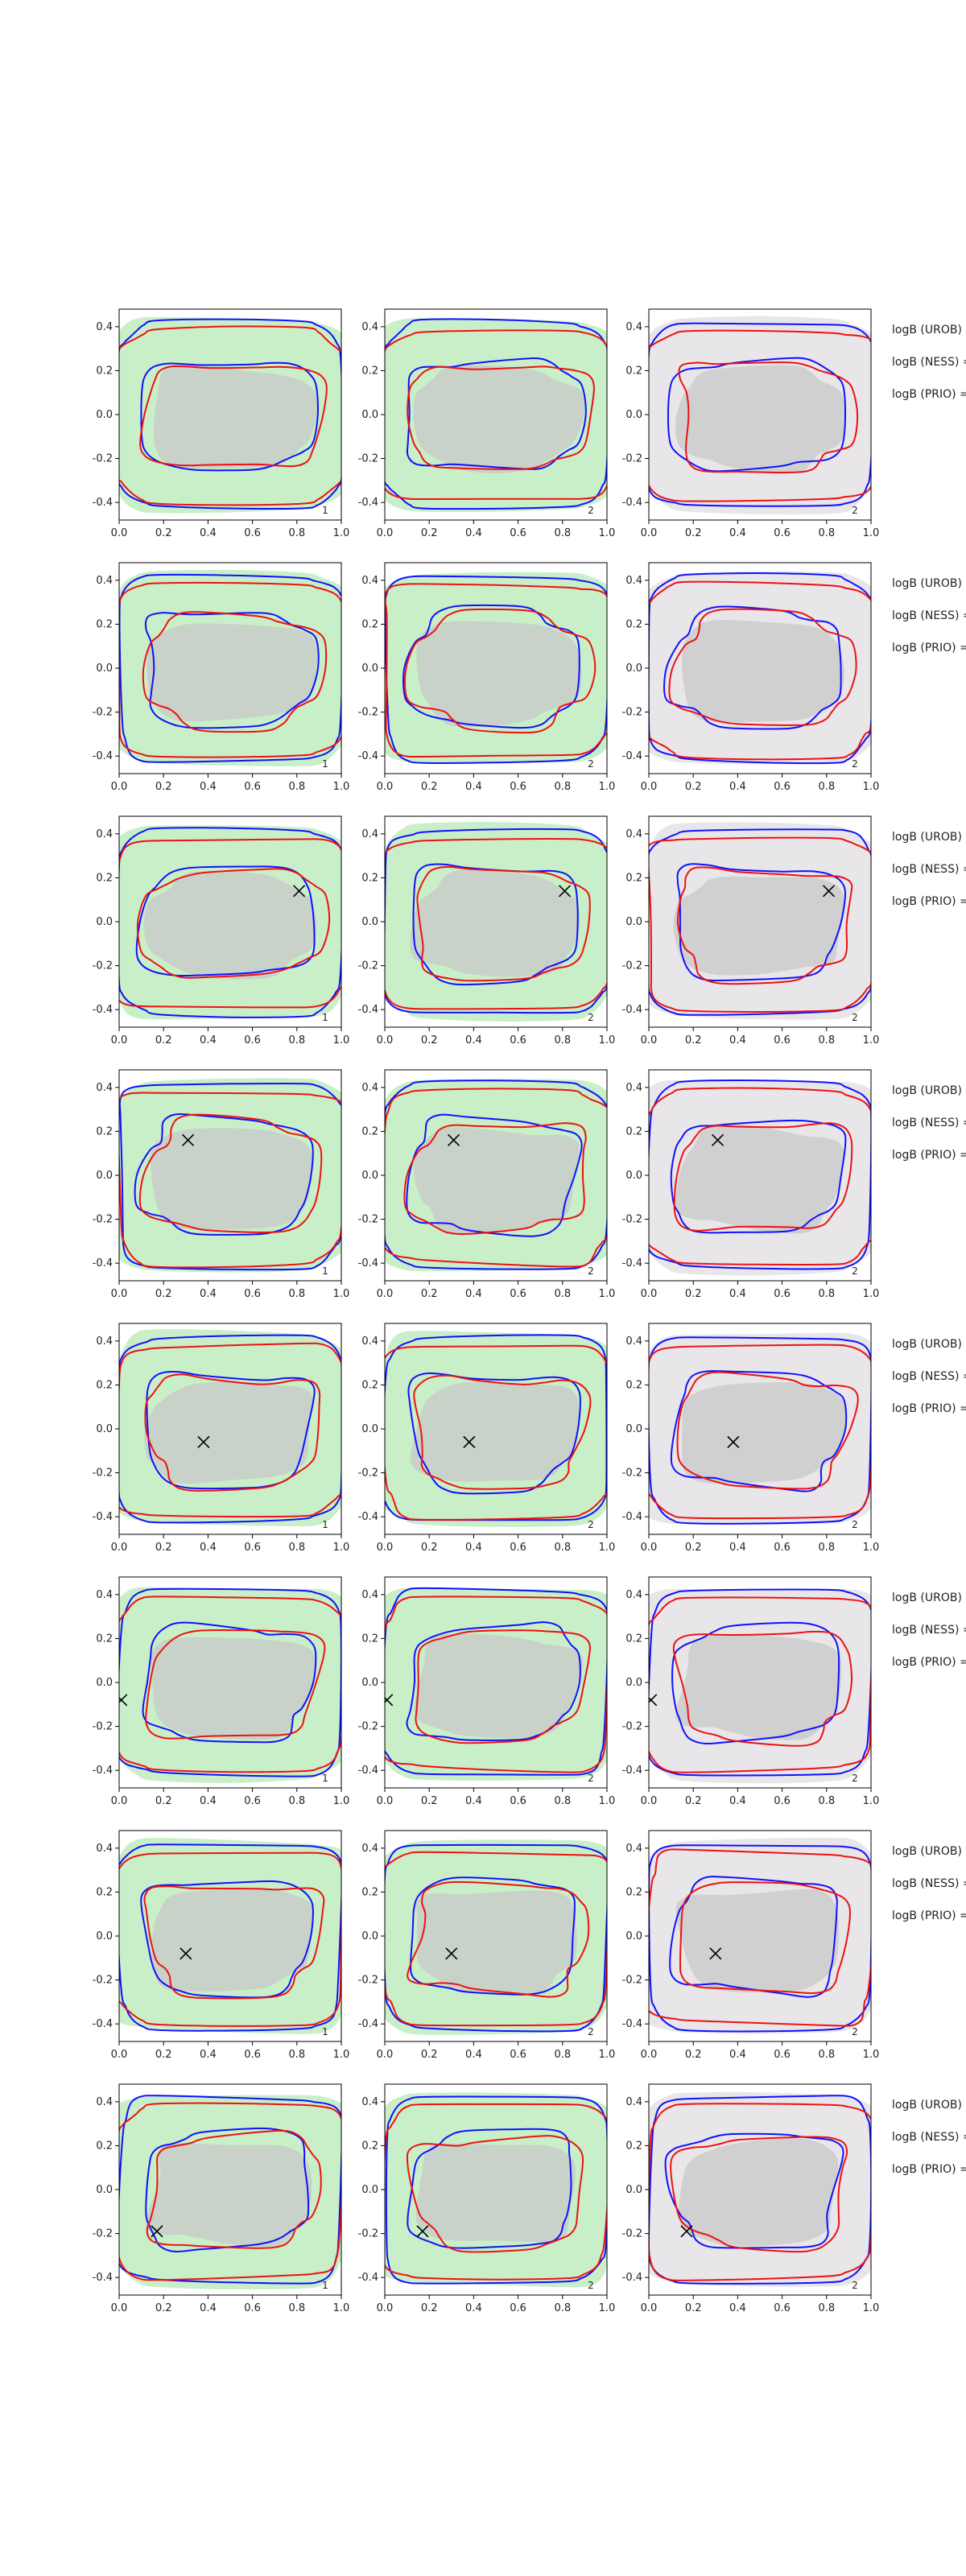 Image resolution: width=966 pixels, height=2576 pixels. What do you see at coordinates (929, 1883) in the screenshot?
I see `side-label-r7-2: logB (NESS) =` at bounding box center [929, 1883].